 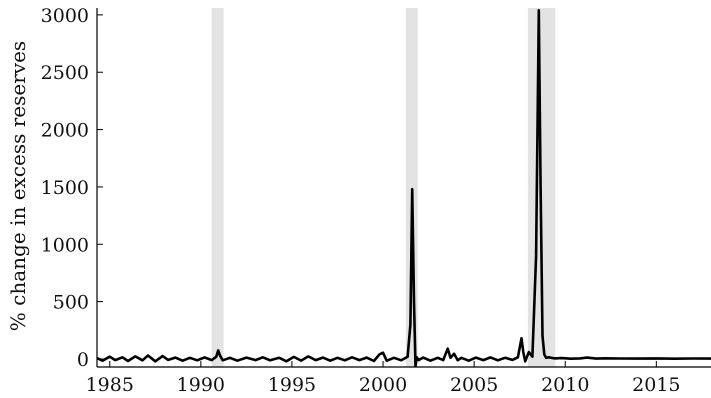 I want to click on x-tick-label: 1990, so click(x=201, y=385).